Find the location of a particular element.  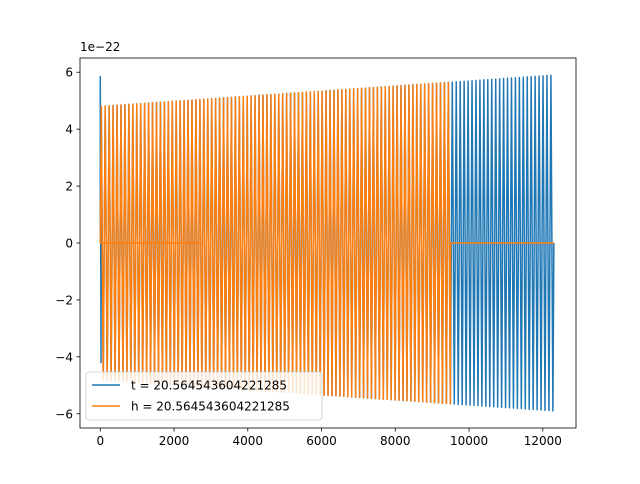

y-tick-label: 0 is located at coordinates (69, 244).